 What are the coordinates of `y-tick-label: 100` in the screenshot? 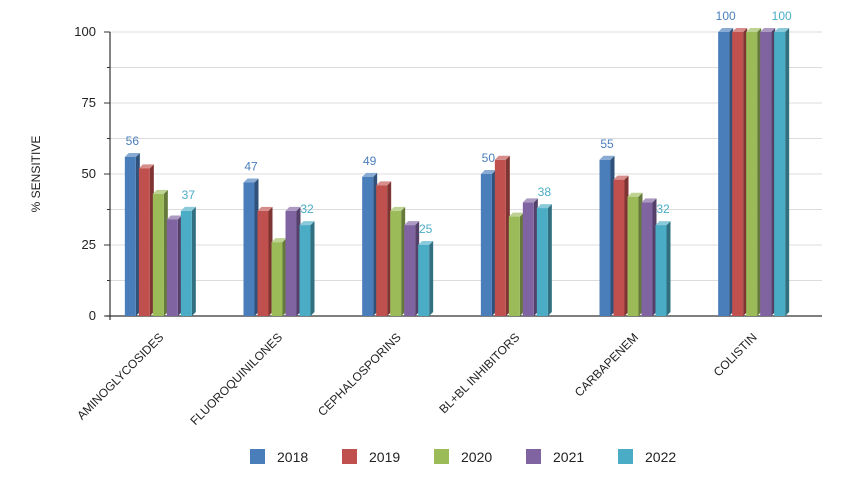 It's located at (85, 31).